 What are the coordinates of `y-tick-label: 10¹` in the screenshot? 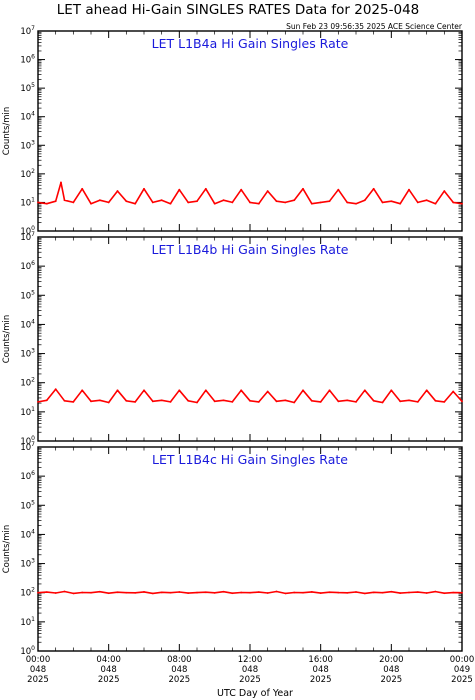 It's located at (27, 202).